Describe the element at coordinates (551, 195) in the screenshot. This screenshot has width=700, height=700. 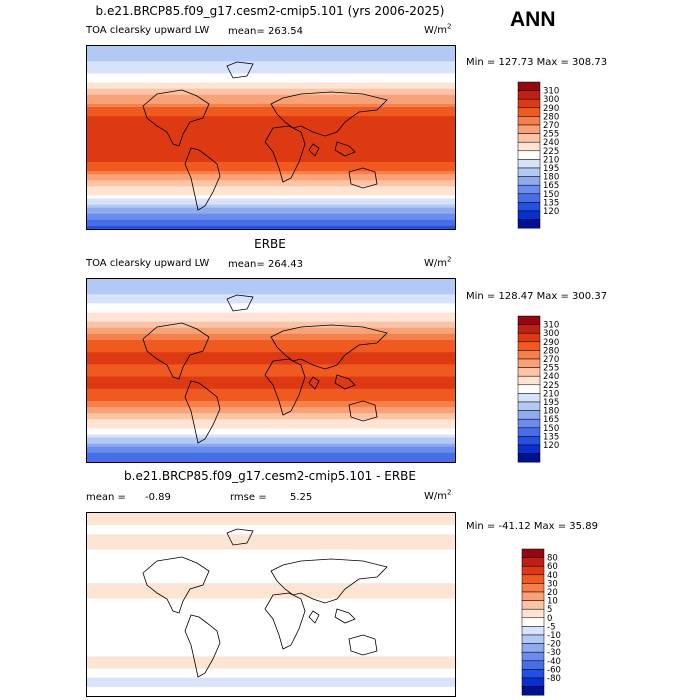
I see `colorbar-tick-label: 150` at that location.